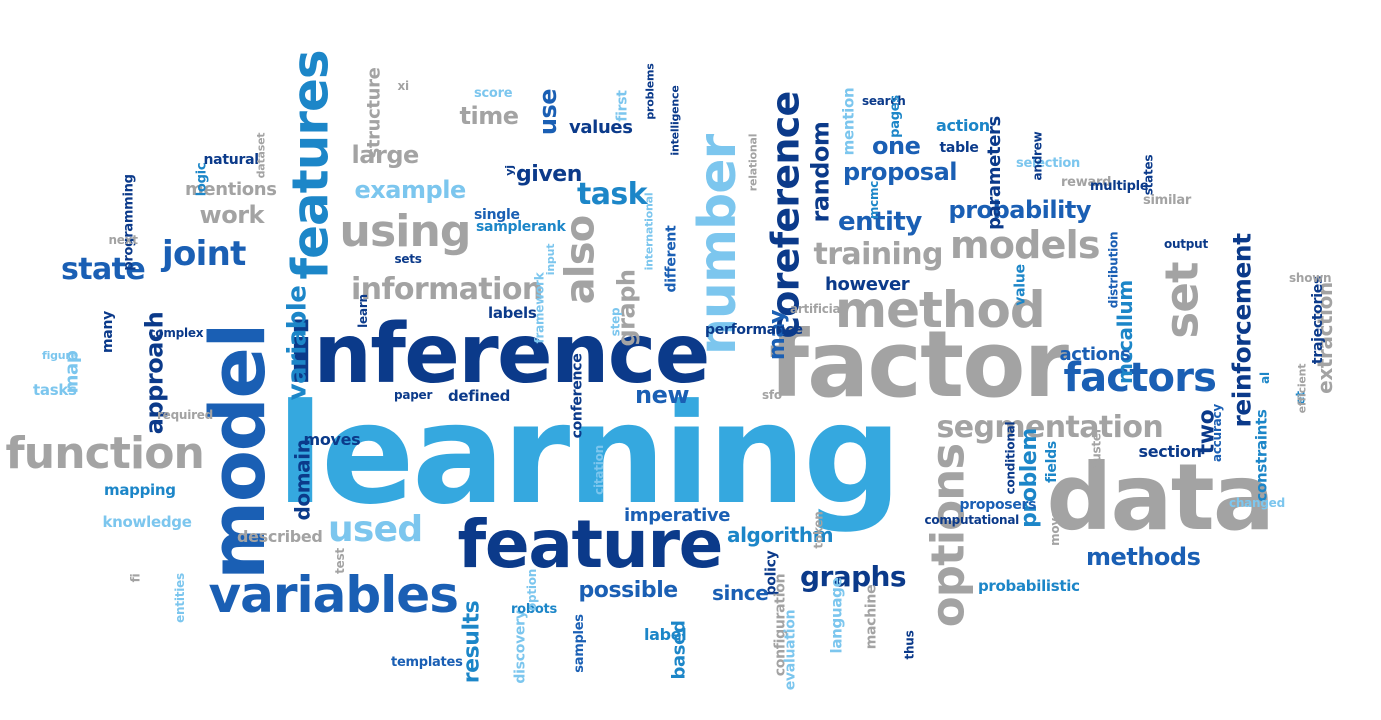  What do you see at coordinates (853, 576) in the screenshot?
I see `cloud-word-graphs: graphs` at bounding box center [853, 576].